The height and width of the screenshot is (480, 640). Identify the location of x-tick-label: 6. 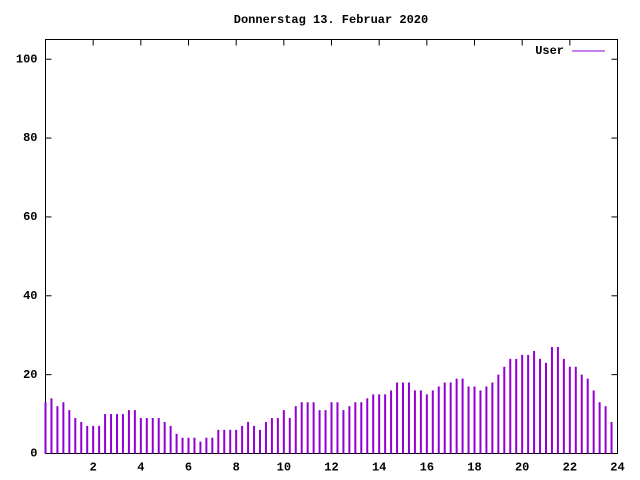
(188, 468).